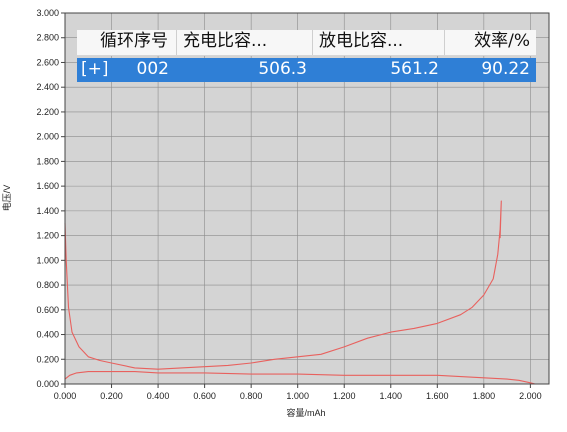 The height and width of the screenshot is (432, 567). I want to click on table-header-row: 循环序号 充电比容... 放电比容... 效率/%, so click(306, 43).